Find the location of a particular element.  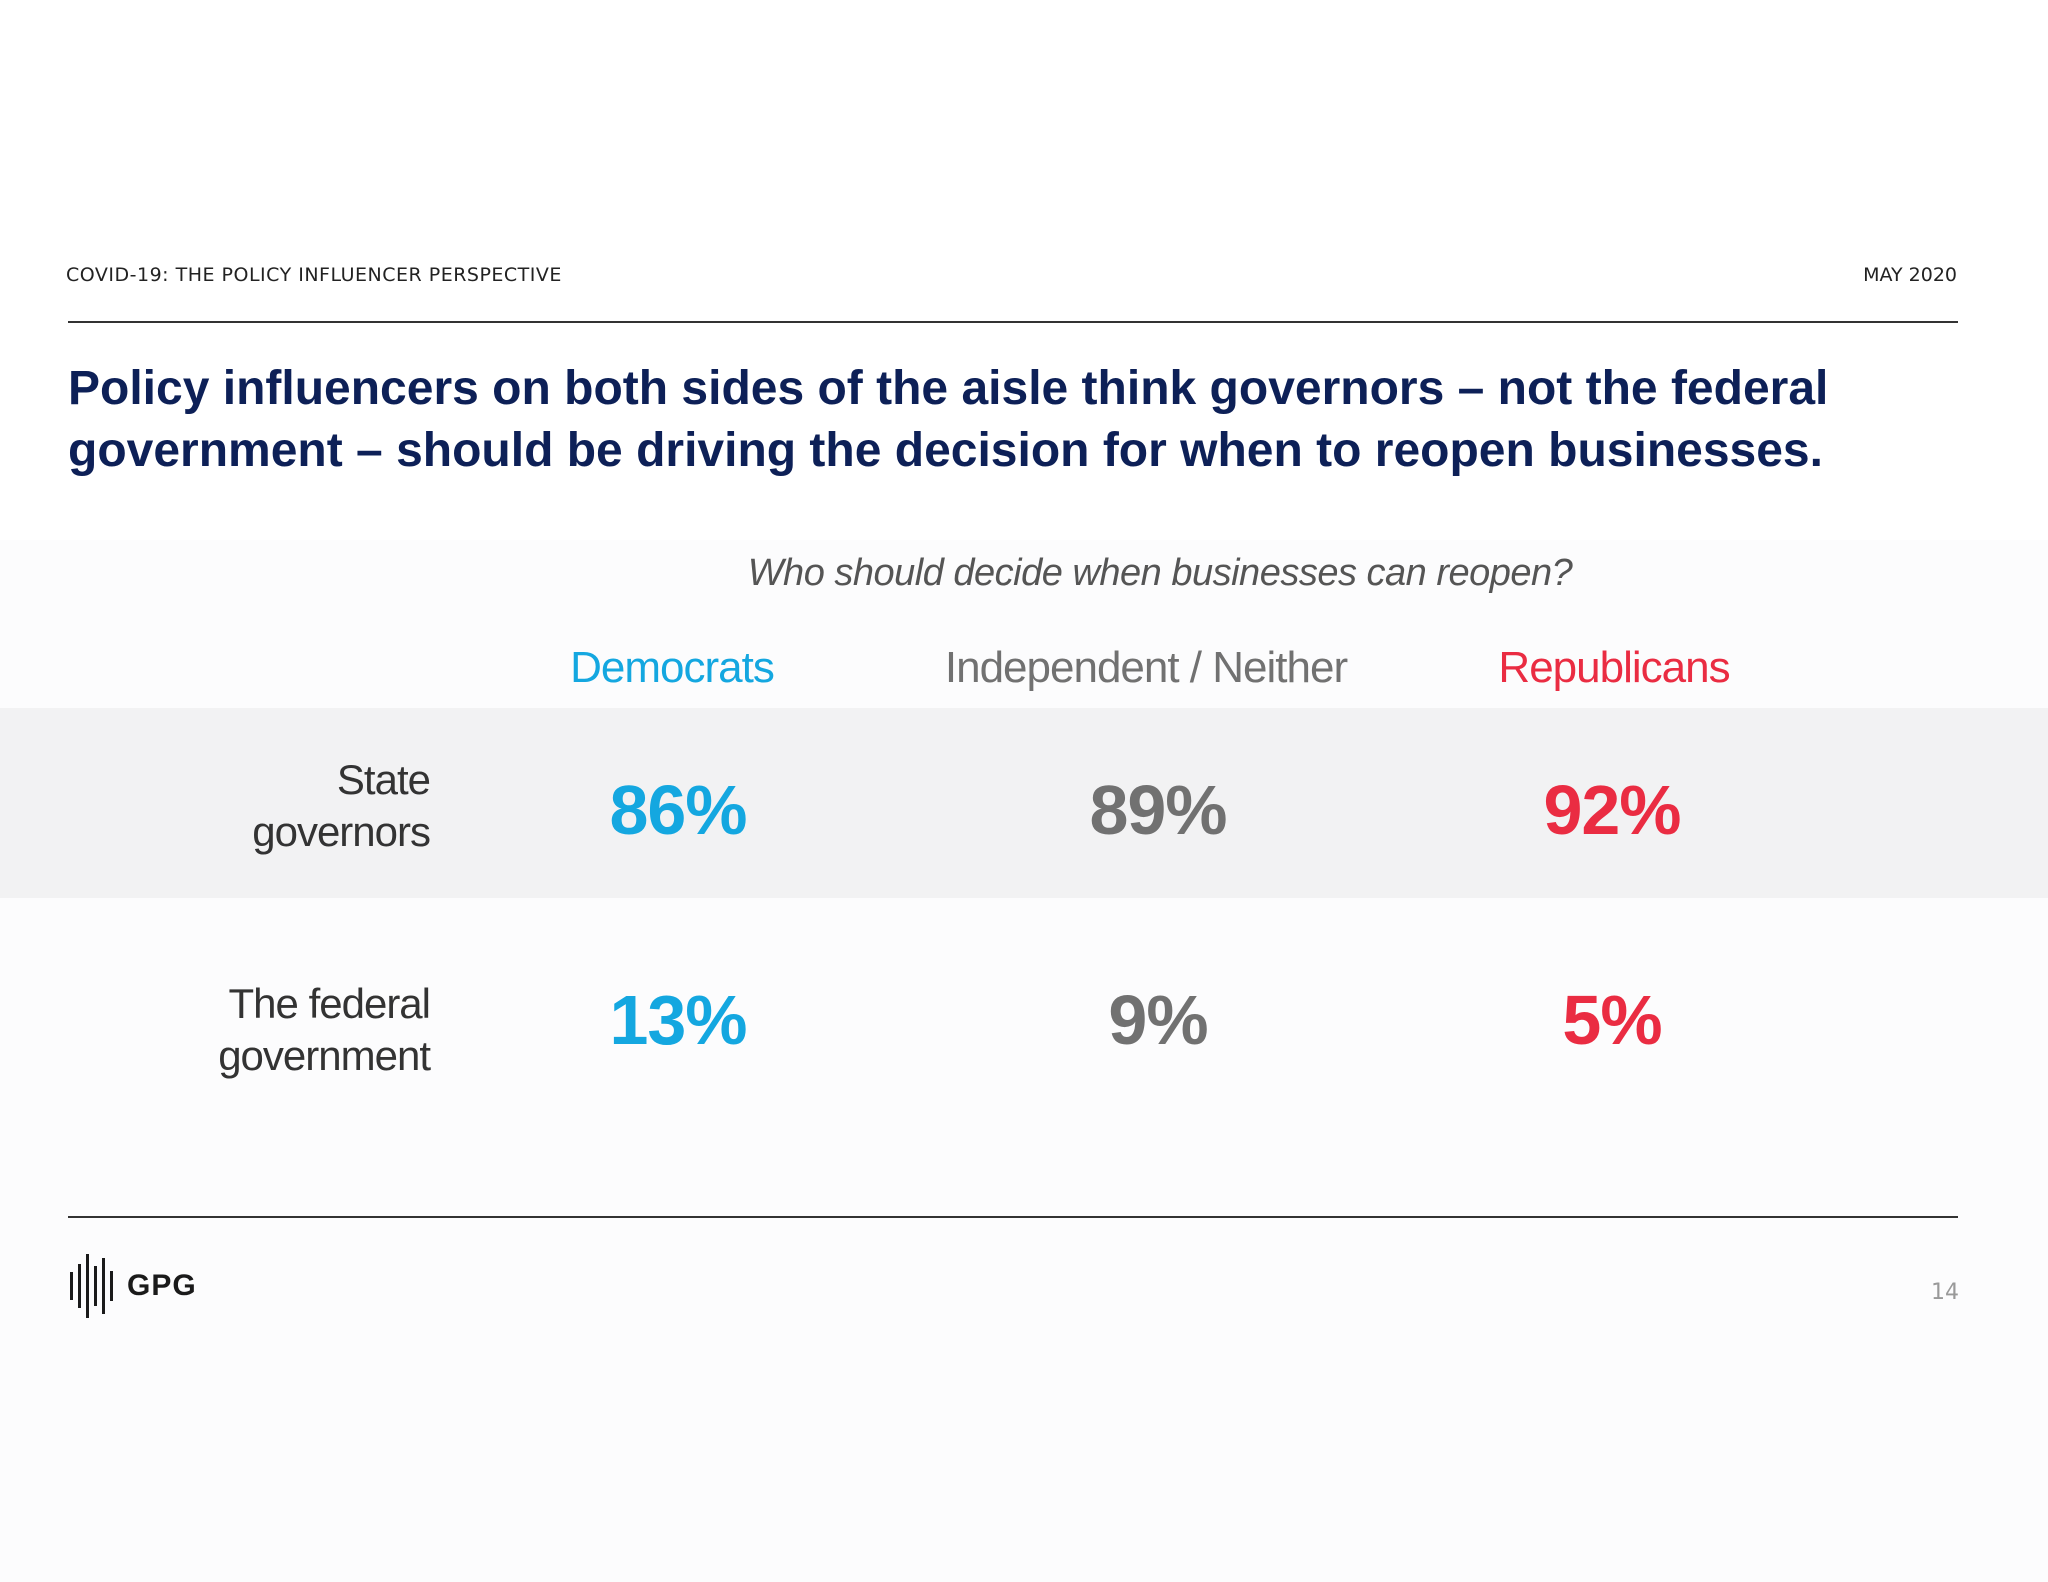

value-state-independent: 89% is located at coordinates (1158, 810).